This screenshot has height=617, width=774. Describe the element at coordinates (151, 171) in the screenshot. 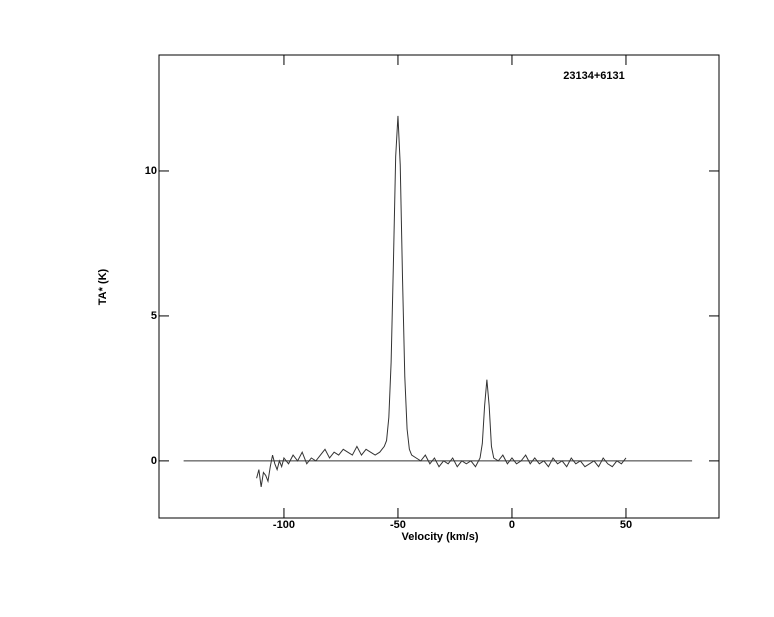

I see `y-tick-label: 10` at that location.